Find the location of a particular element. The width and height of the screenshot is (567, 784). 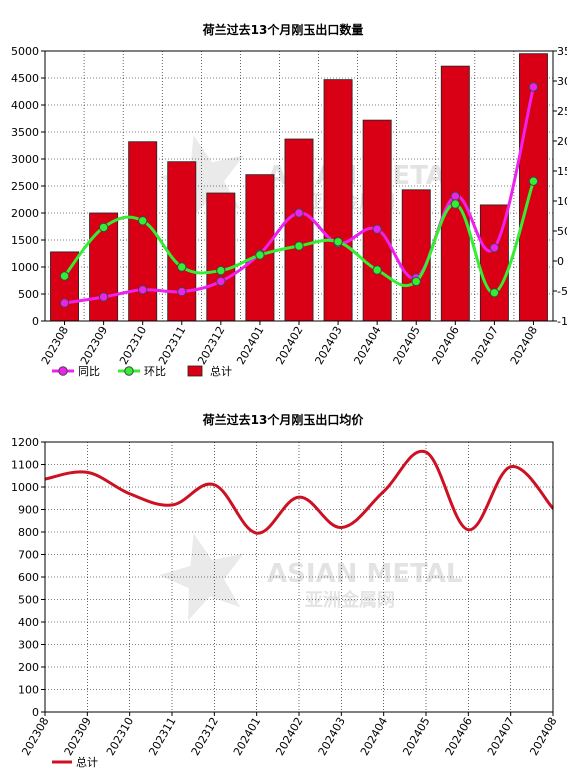

y-left-tick-label: 3500 is located at coordinates (25, 132).